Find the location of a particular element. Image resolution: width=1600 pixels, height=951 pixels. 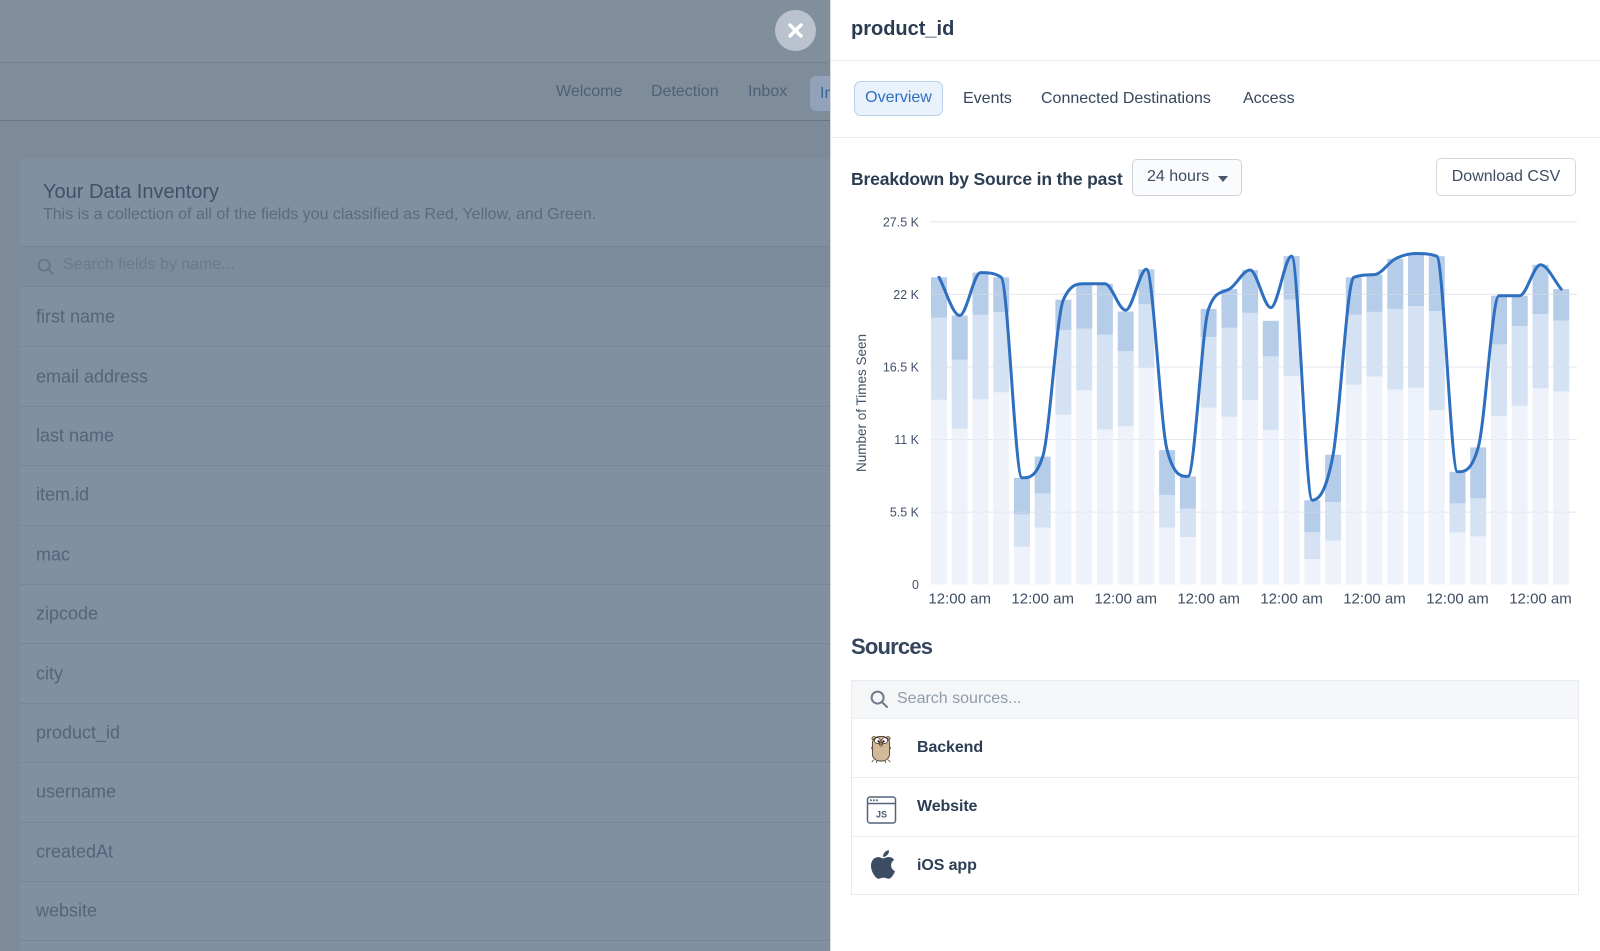

svg-text: 0 is located at coordinates (915, 585).